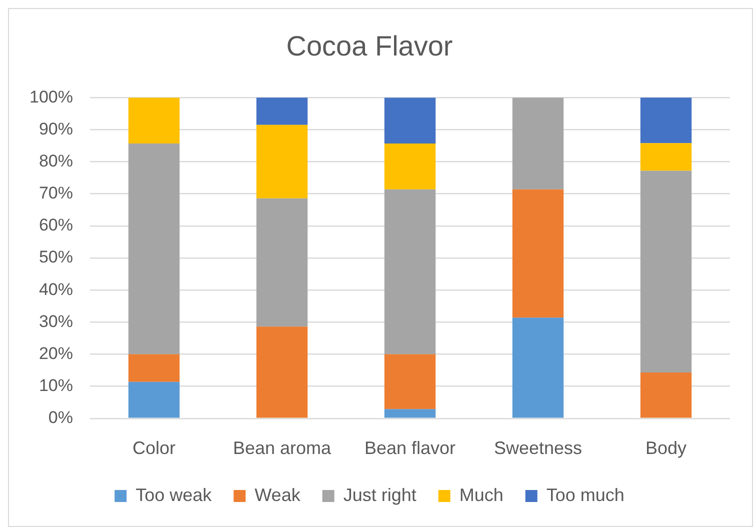 The width and height of the screenshot is (755, 527). I want to click on y-tick-label: 70%, so click(55, 193).